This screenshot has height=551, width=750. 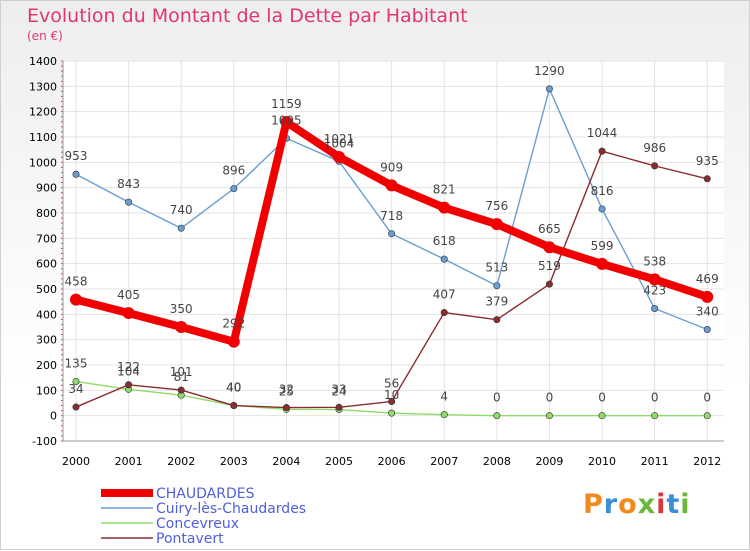 What do you see at coordinates (181, 309) in the screenshot?
I see `data-label: 350` at bounding box center [181, 309].